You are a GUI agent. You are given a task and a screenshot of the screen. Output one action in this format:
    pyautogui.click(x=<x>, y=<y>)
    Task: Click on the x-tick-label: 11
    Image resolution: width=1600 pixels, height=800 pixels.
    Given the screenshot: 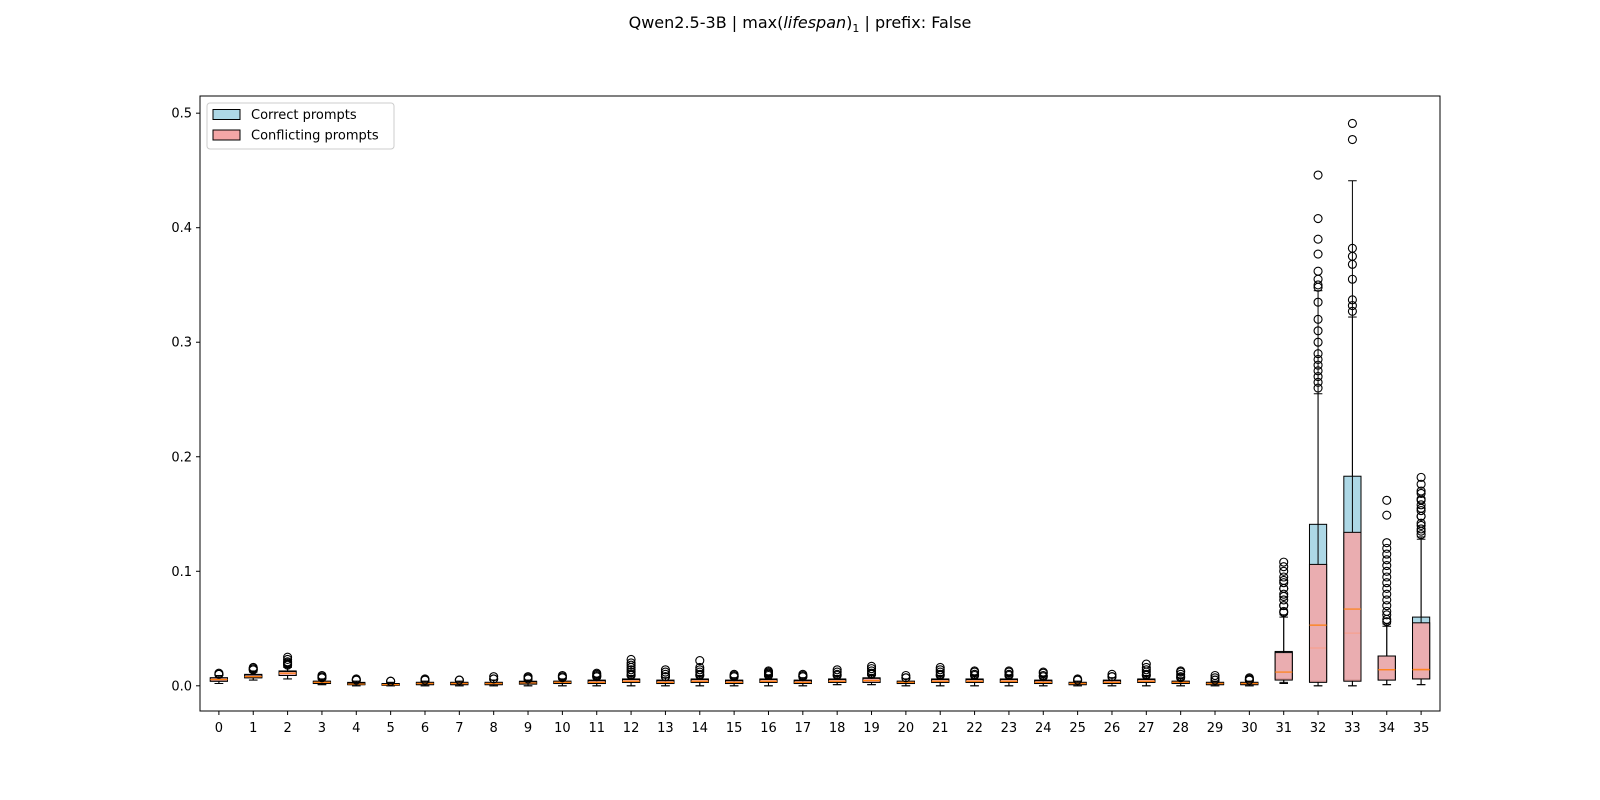 What is the action you would take?
    pyautogui.click(x=596, y=728)
    